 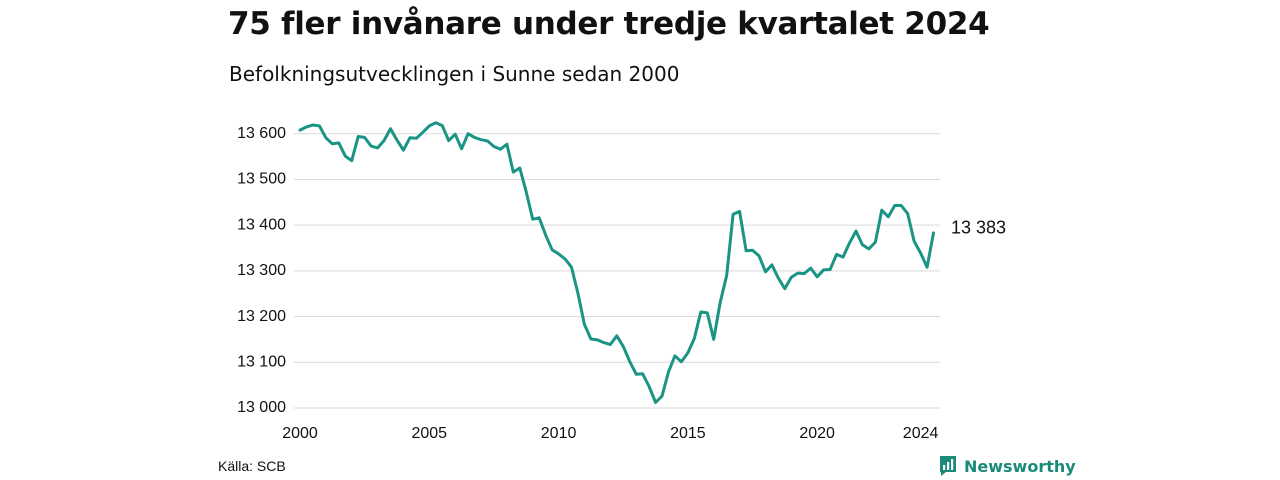 What do you see at coordinates (948, 466) in the screenshot?
I see `newsworthy-logo-icon` at bounding box center [948, 466].